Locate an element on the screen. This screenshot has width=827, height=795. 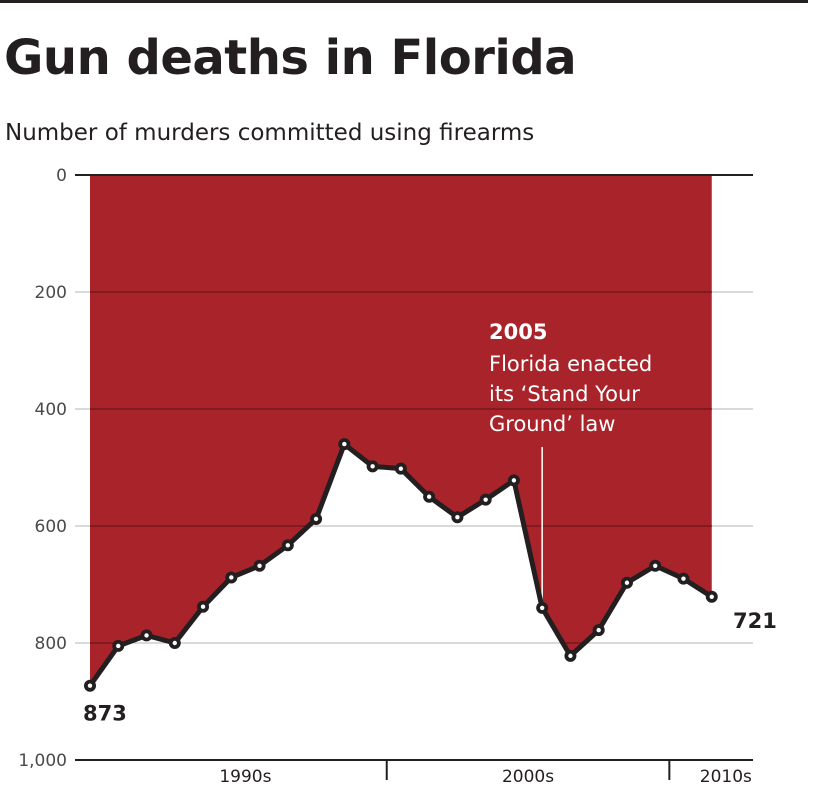
marker-dot-1997 is located at coordinates (316, 519).